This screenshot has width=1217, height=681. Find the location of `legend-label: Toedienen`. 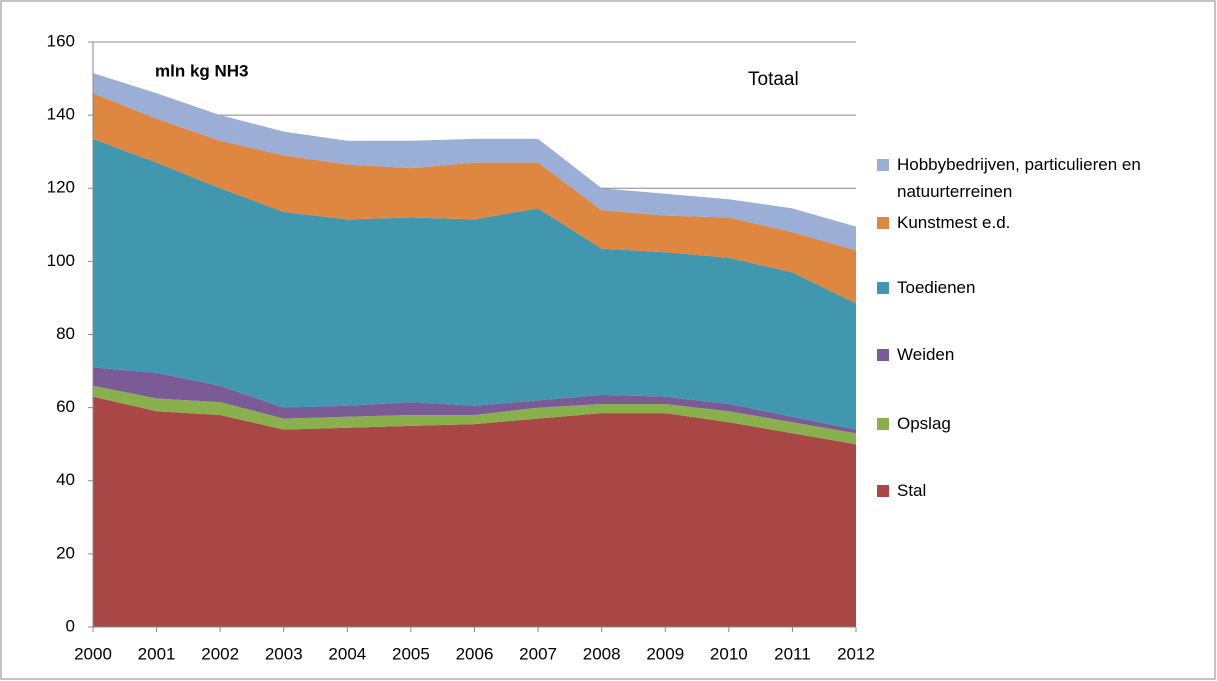

legend-label: Toedienen is located at coordinates (936, 287).